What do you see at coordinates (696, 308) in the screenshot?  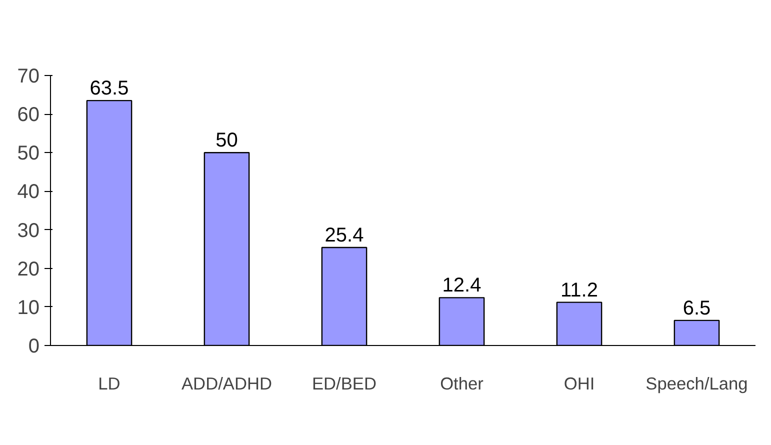 I see `data-label: 6.5` at bounding box center [696, 308].